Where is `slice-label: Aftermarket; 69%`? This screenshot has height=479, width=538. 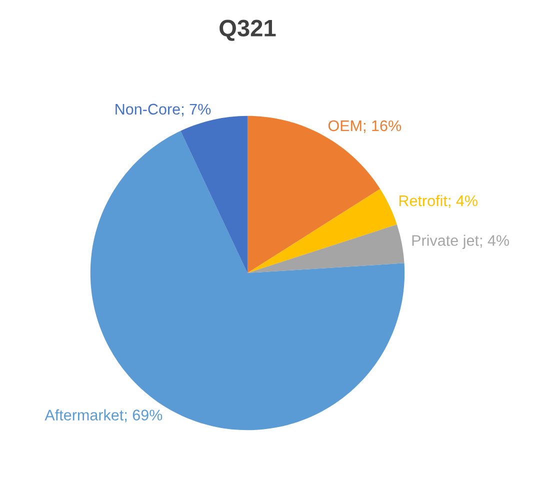
slice-label: Aftermarket; 69% is located at coordinates (103, 415).